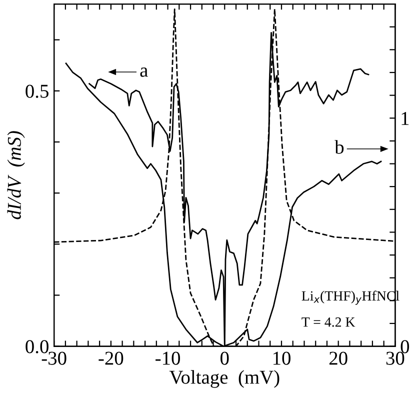  I want to click on annotation: T = 4.2 K, so click(329, 322).